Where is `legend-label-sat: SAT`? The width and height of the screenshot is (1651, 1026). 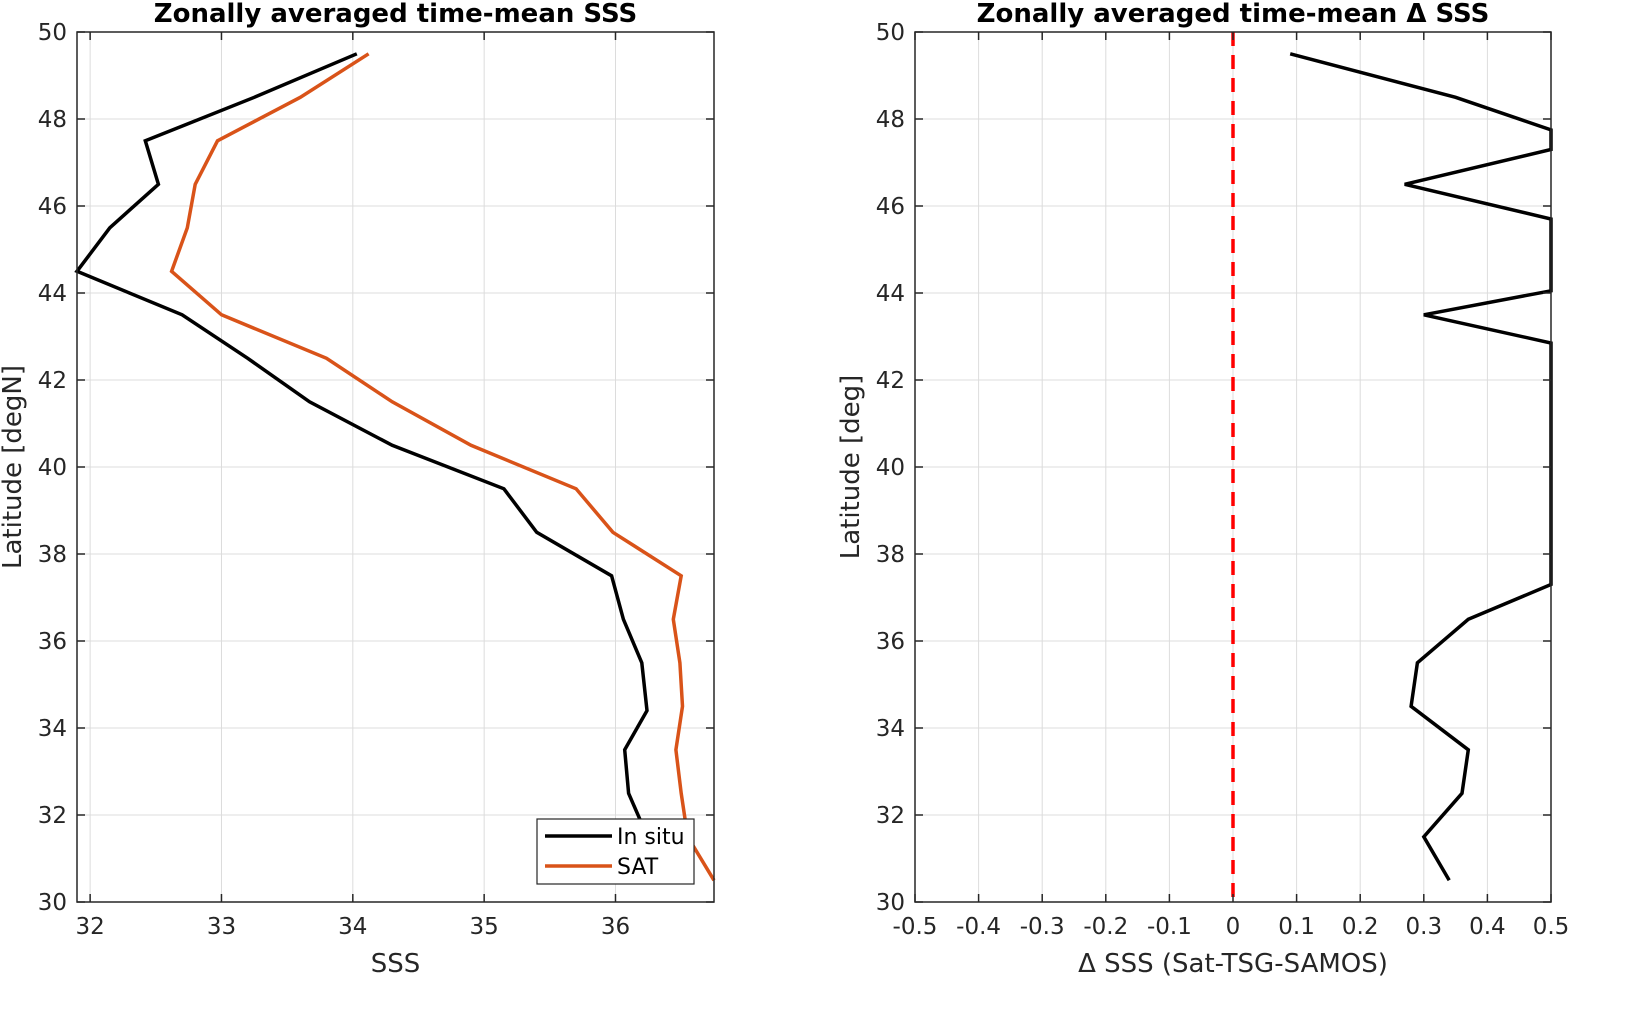 legend-label-sat: SAT is located at coordinates (638, 867).